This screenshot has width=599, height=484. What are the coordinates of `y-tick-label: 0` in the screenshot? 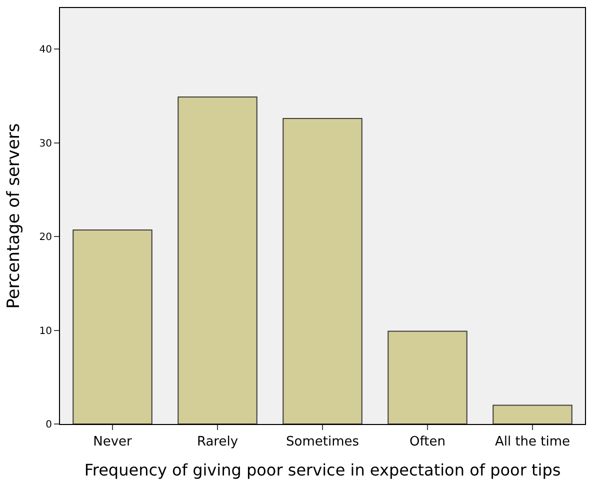 It's located at (49, 425).